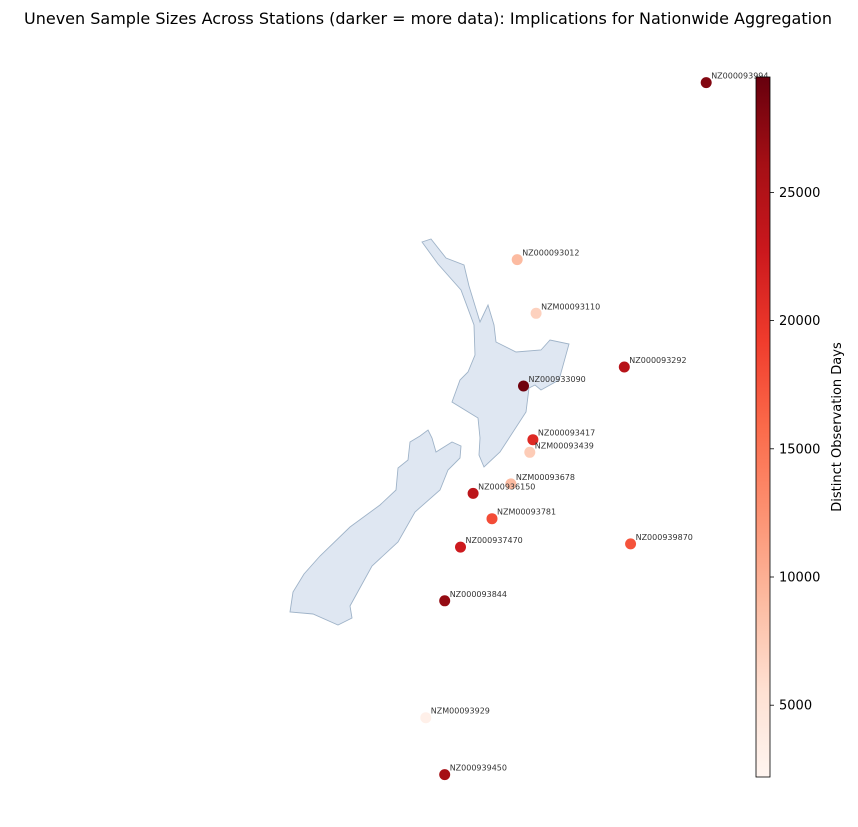 The image size is (858, 827). Describe the element at coordinates (517, 260) in the screenshot. I see `station-point-NZ000093012` at that location.